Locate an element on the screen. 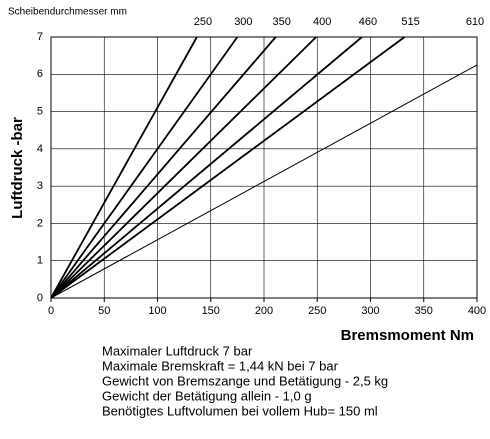 The width and height of the screenshot is (490, 439). x-tick-label: 400 is located at coordinates (477, 311).